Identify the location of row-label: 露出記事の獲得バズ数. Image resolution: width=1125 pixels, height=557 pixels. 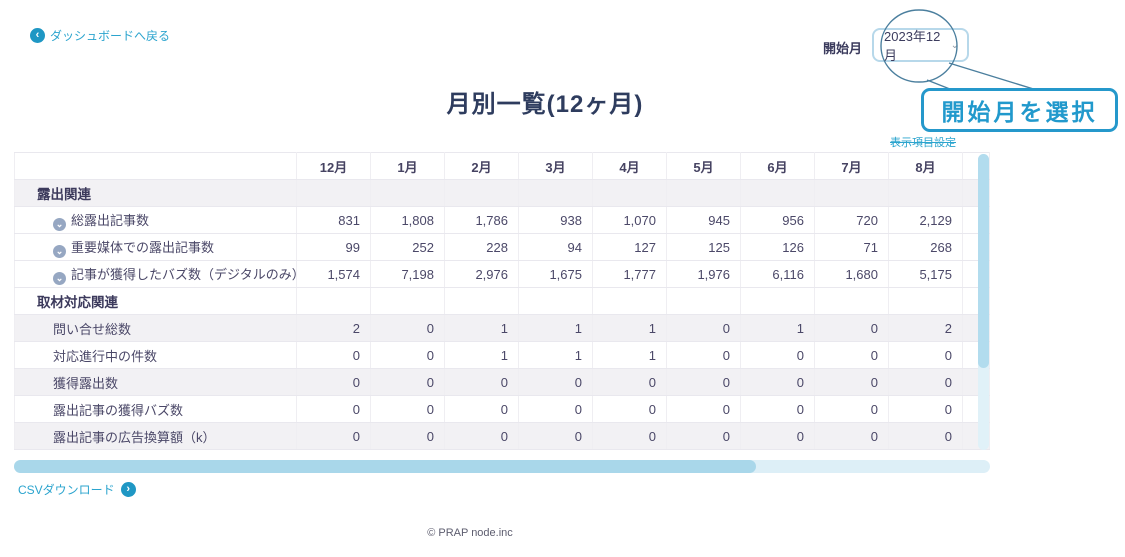
(155, 409).